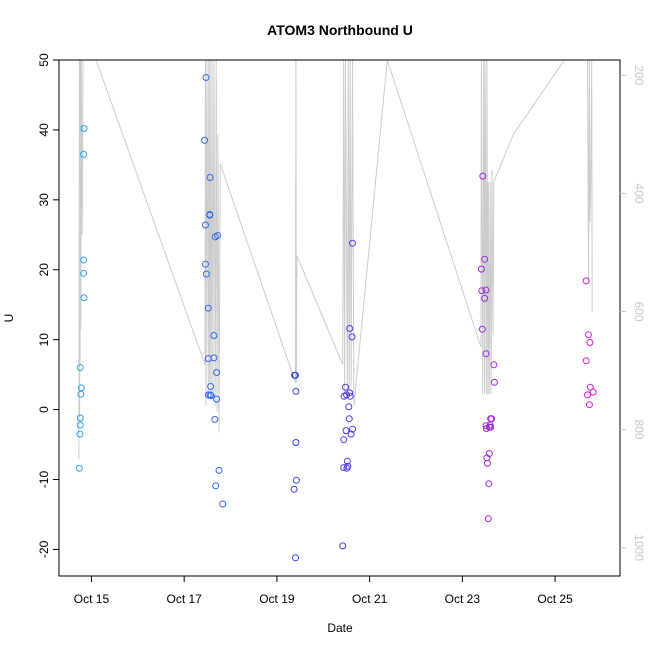 The width and height of the screenshot is (650, 650). I want to click on x-tick-label: Oct 25, so click(555, 599).